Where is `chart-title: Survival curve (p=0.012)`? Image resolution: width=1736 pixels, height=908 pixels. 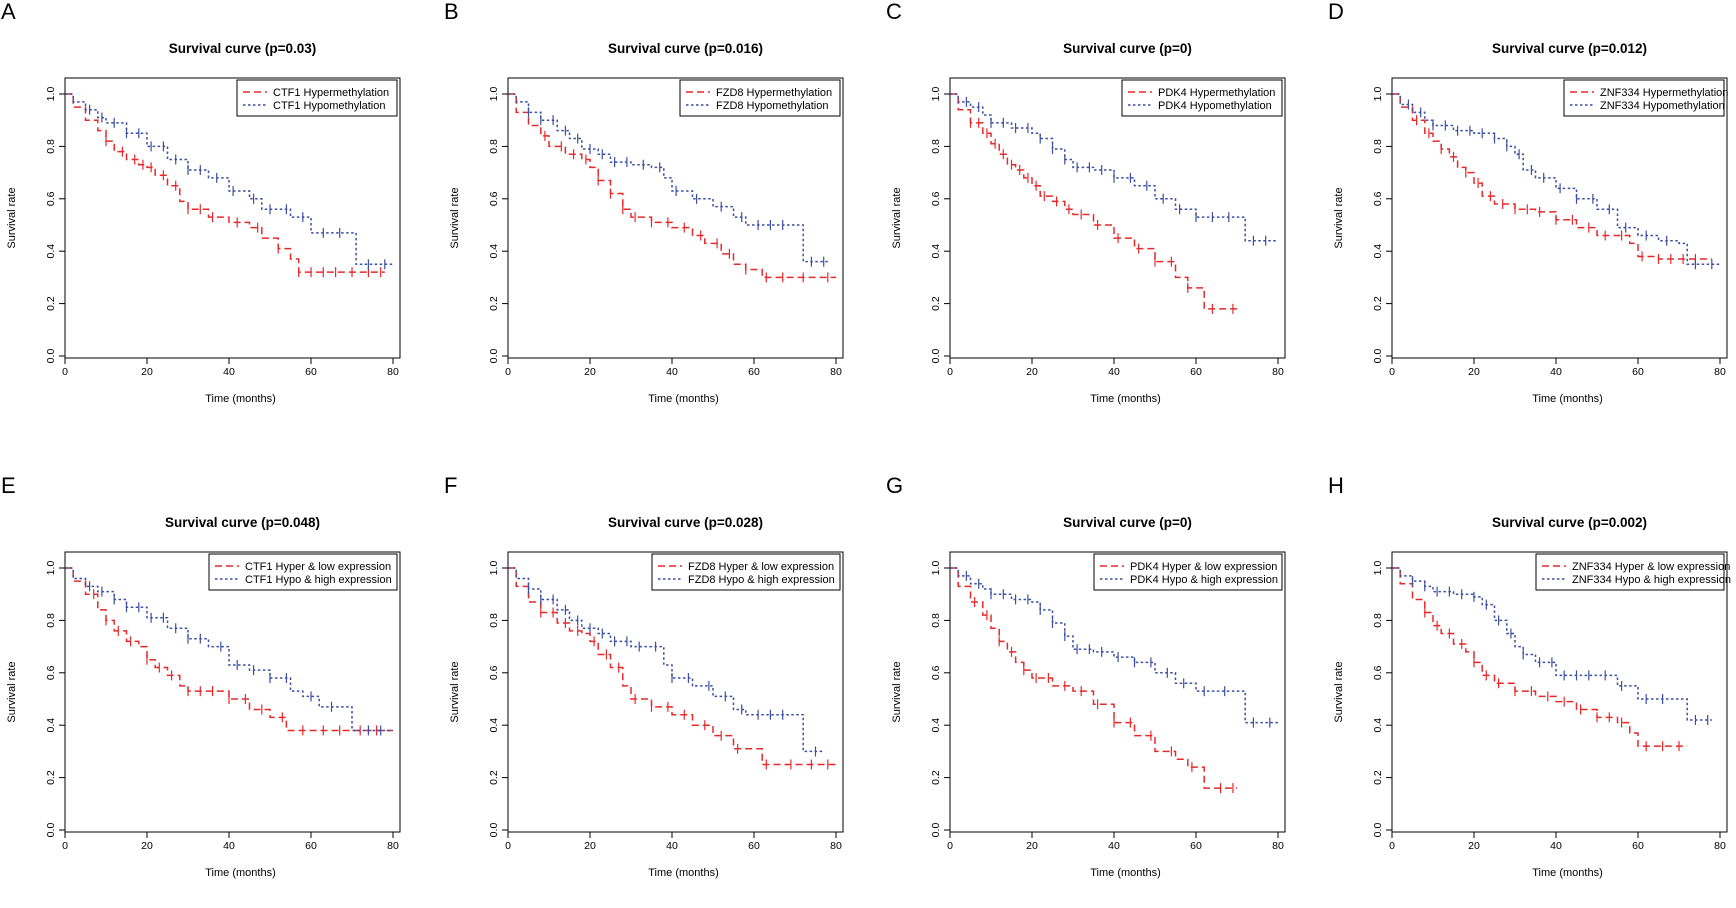 chart-title: Survival curve (p=0.012) is located at coordinates (1569, 48).